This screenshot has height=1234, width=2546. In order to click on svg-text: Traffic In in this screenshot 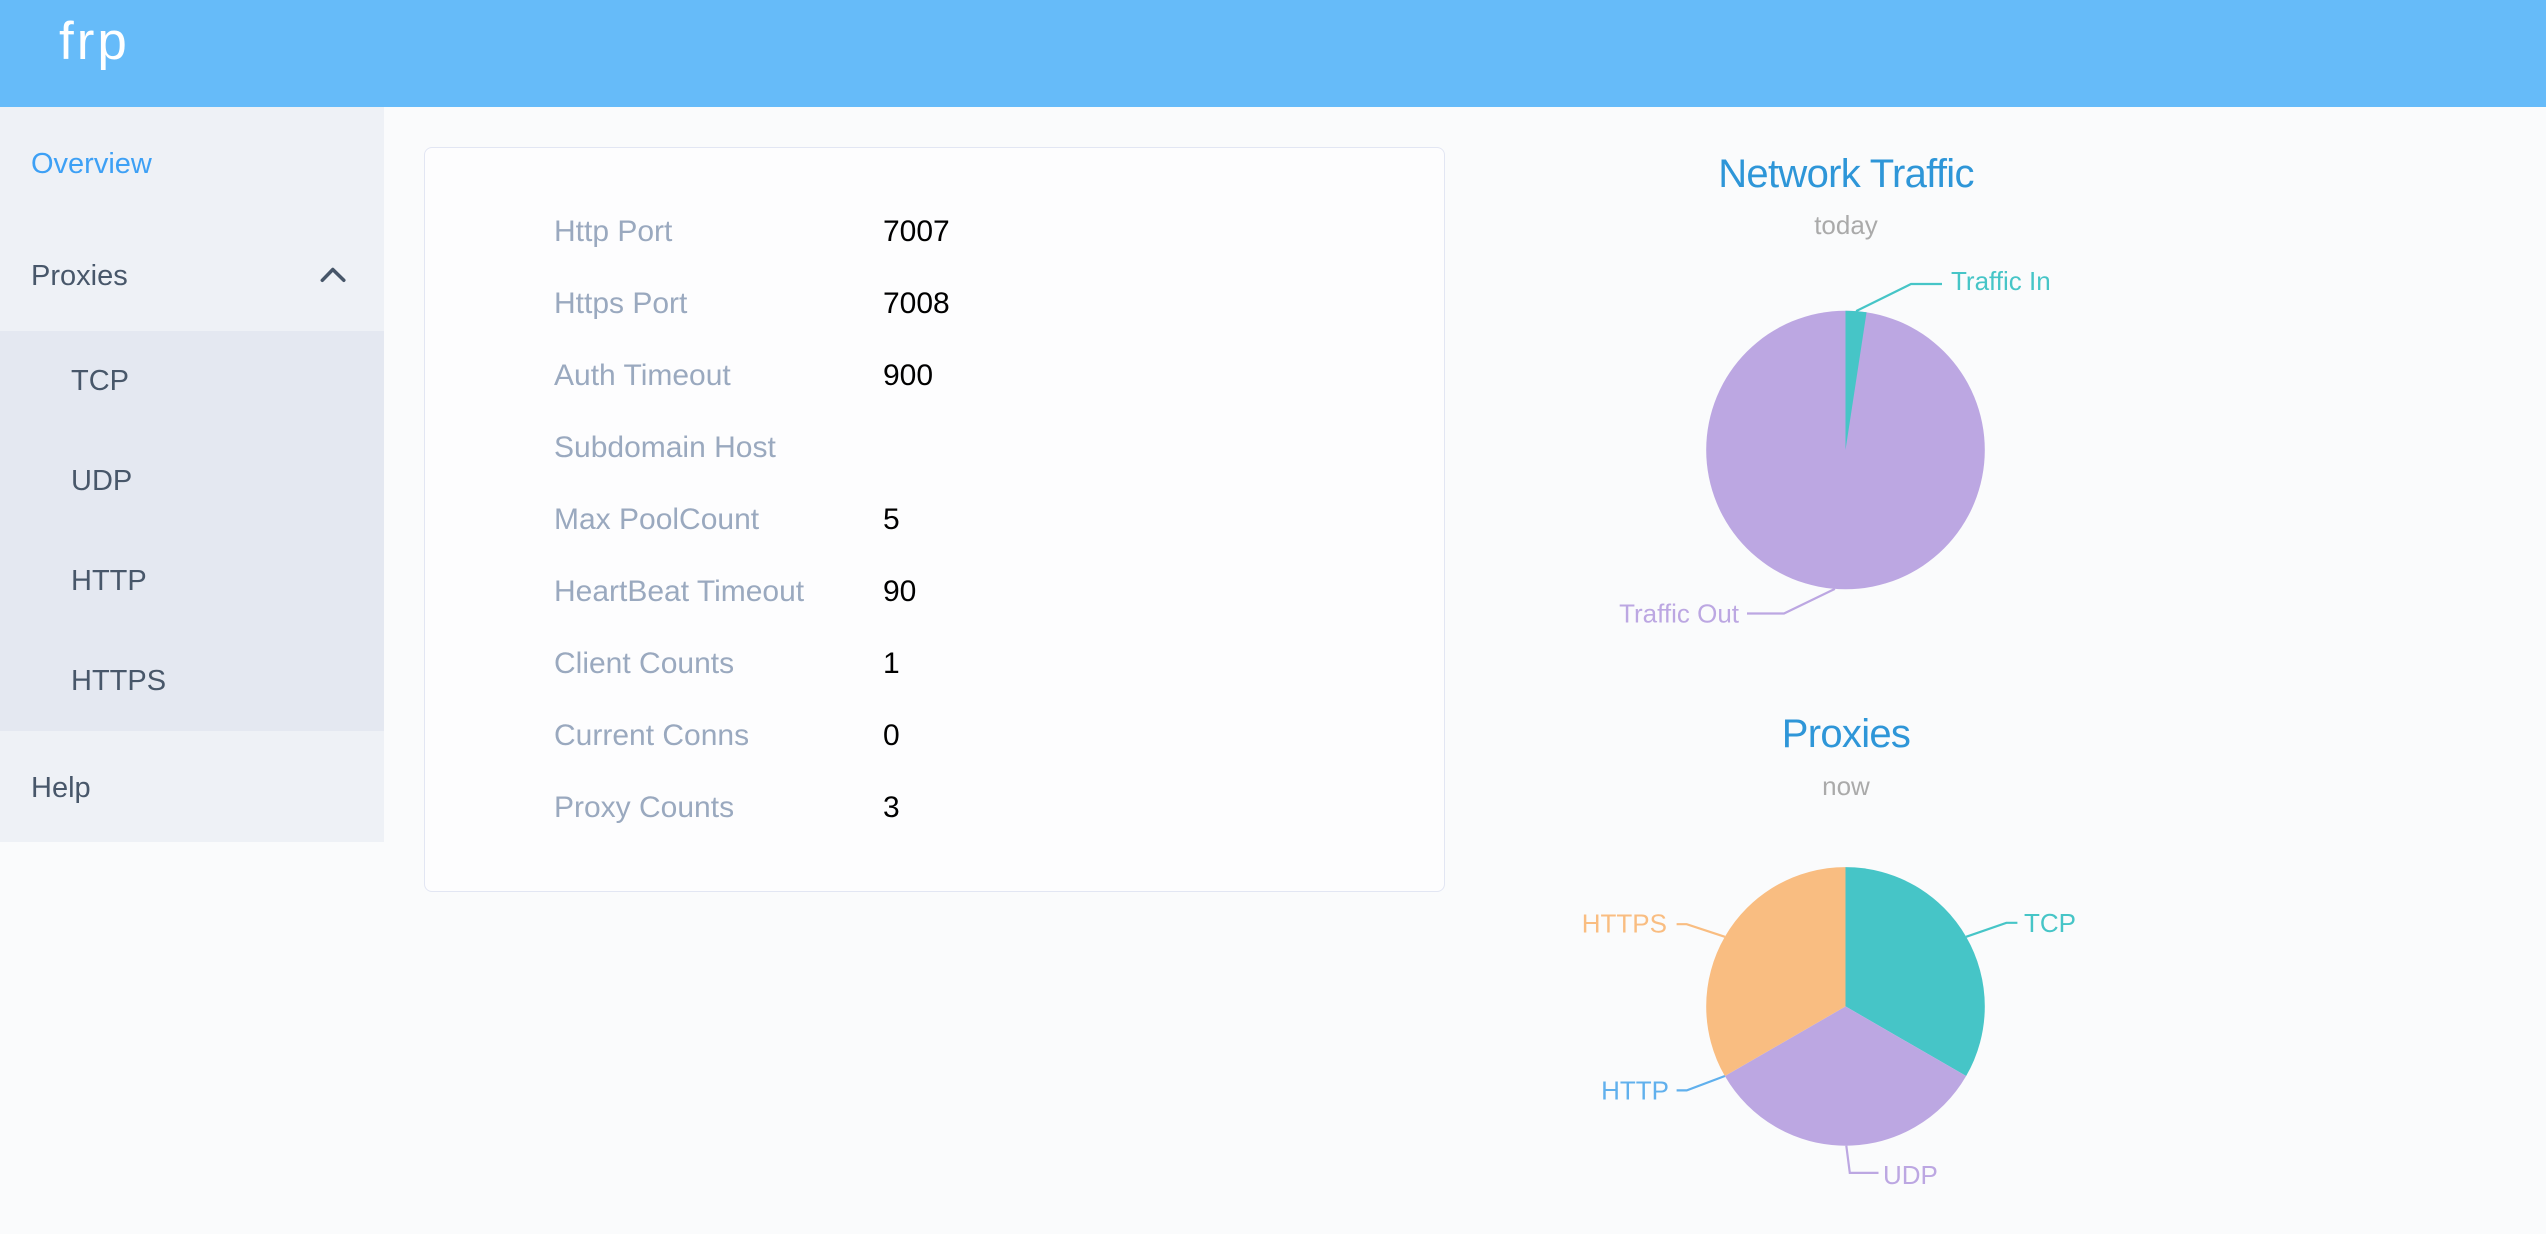, I will do `click(2001, 281)`.